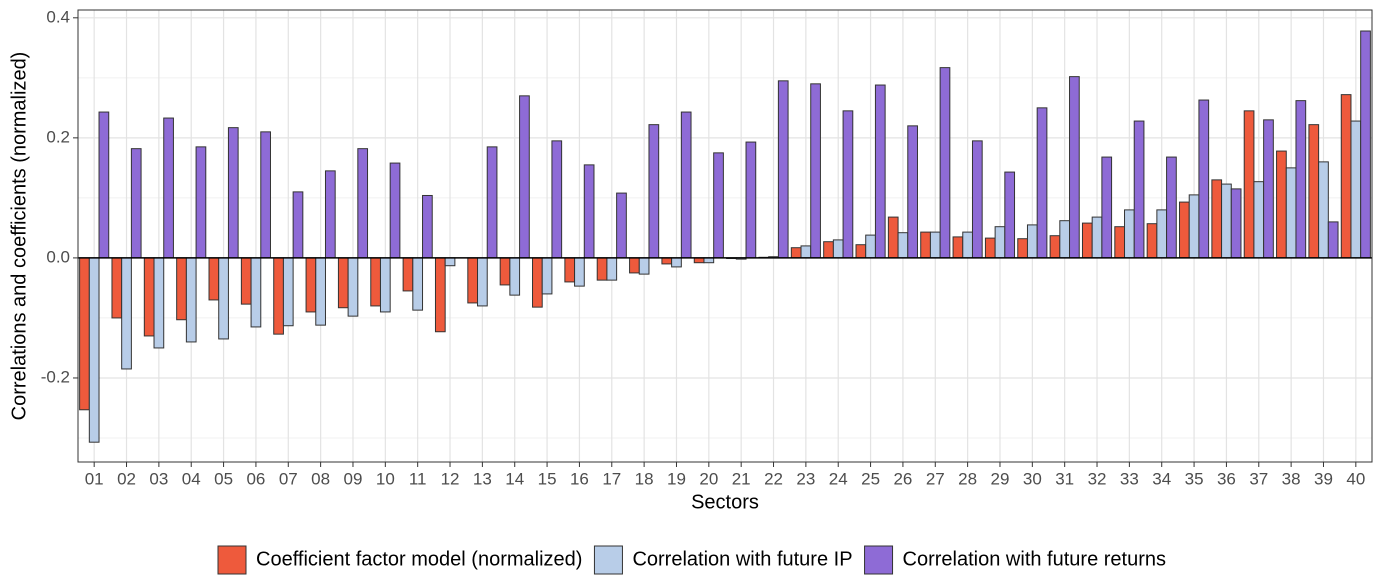 The image size is (1384, 576). What do you see at coordinates (1355, 478) in the screenshot?
I see `x-tick-label: 40` at bounding box center [1355, 478].